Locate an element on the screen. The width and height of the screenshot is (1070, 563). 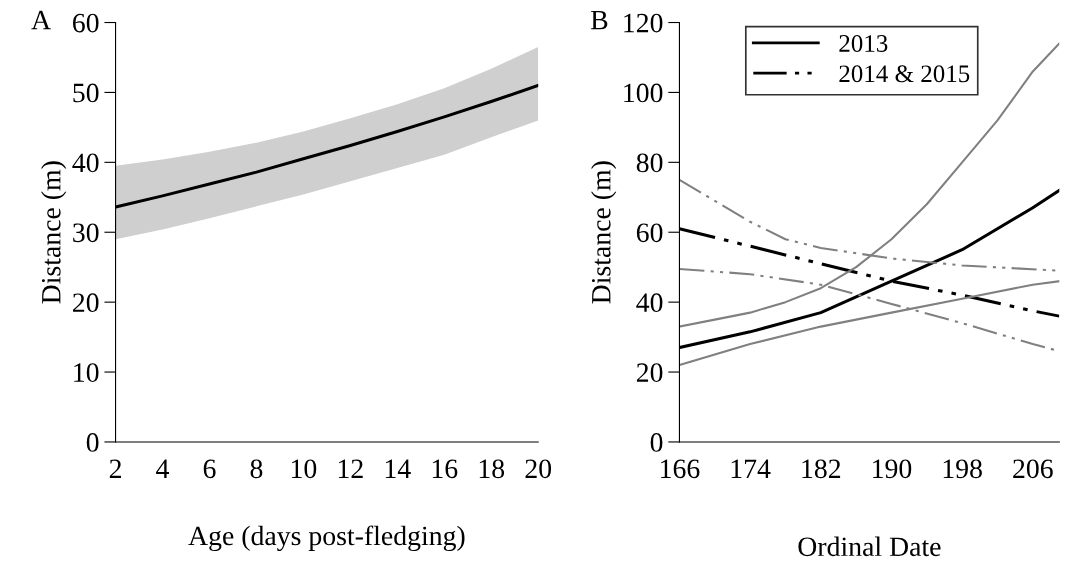
x-tick-label: 6 is located at coordinates (209, 469).